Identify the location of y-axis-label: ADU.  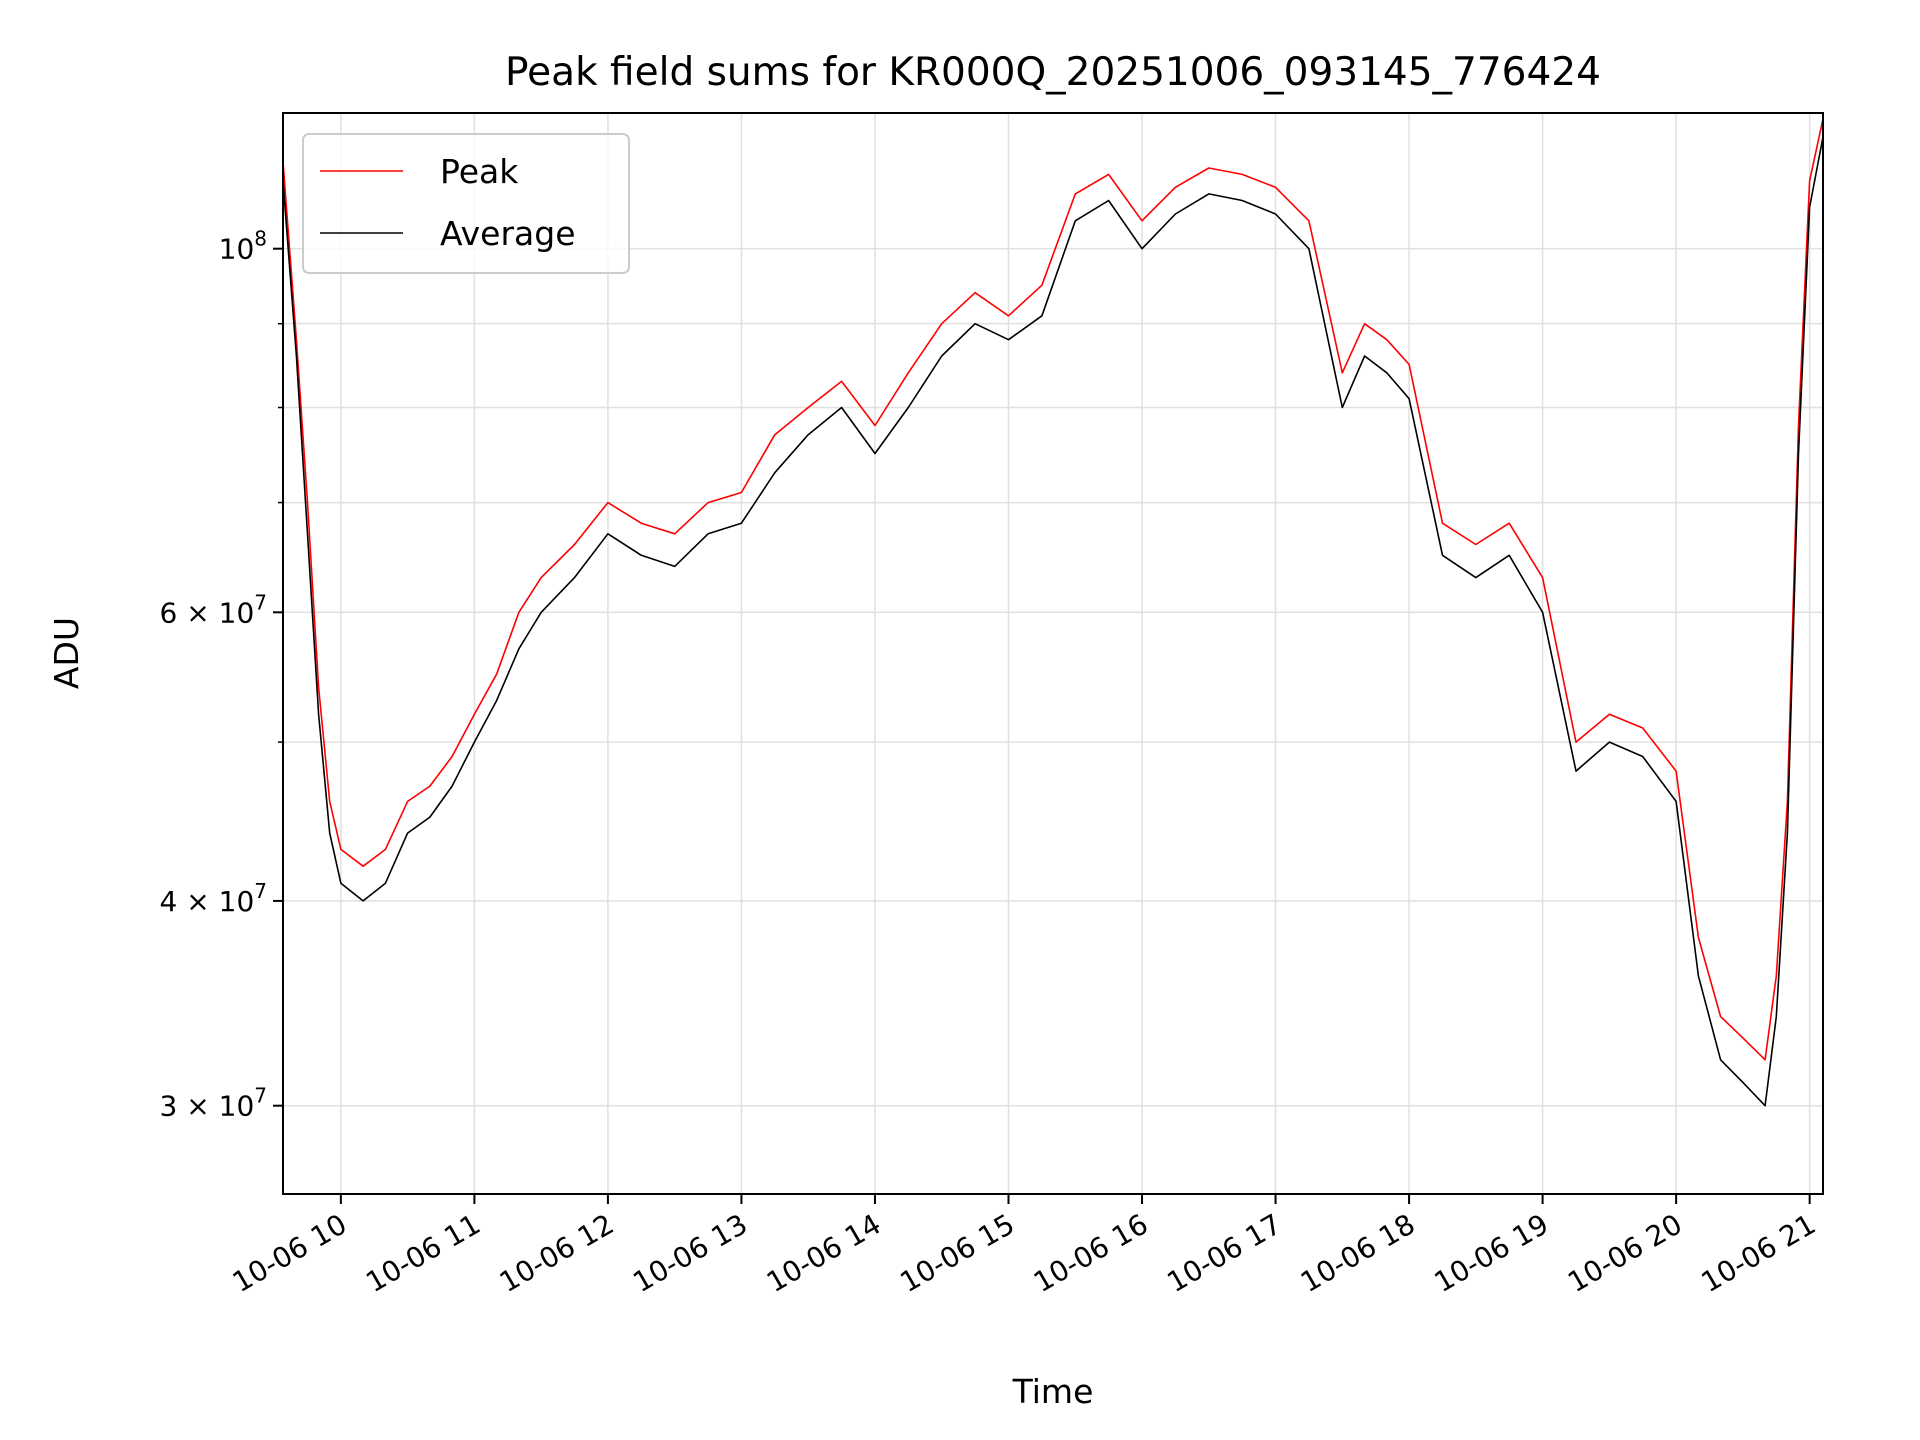
(66, 653).